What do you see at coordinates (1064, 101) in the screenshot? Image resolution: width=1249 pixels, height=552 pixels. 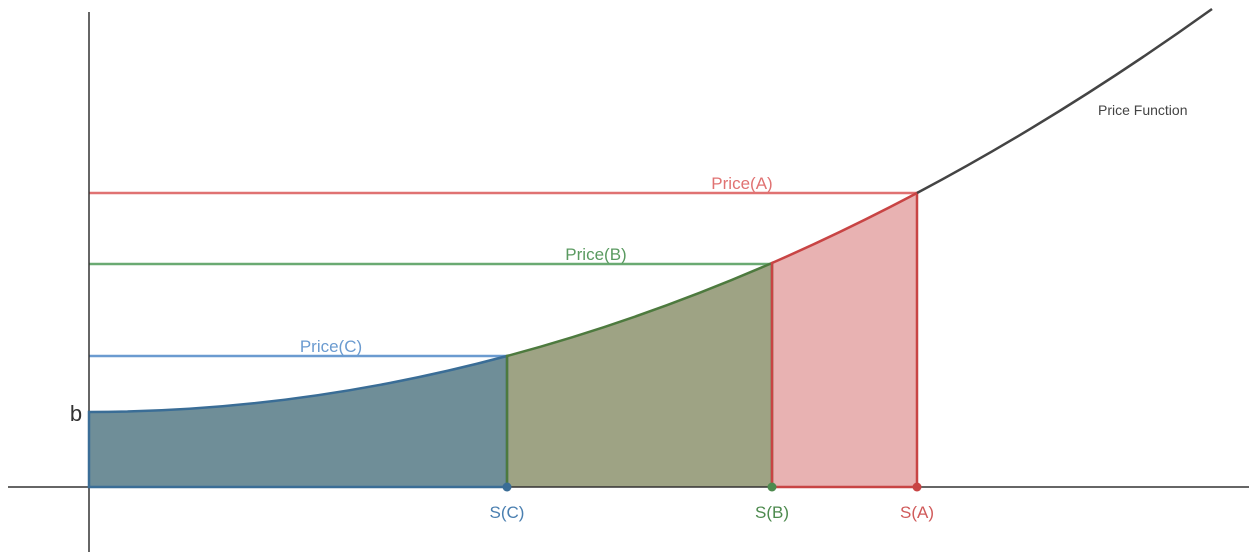 I see `price-function-curve` at bounding box center [1064, 101].